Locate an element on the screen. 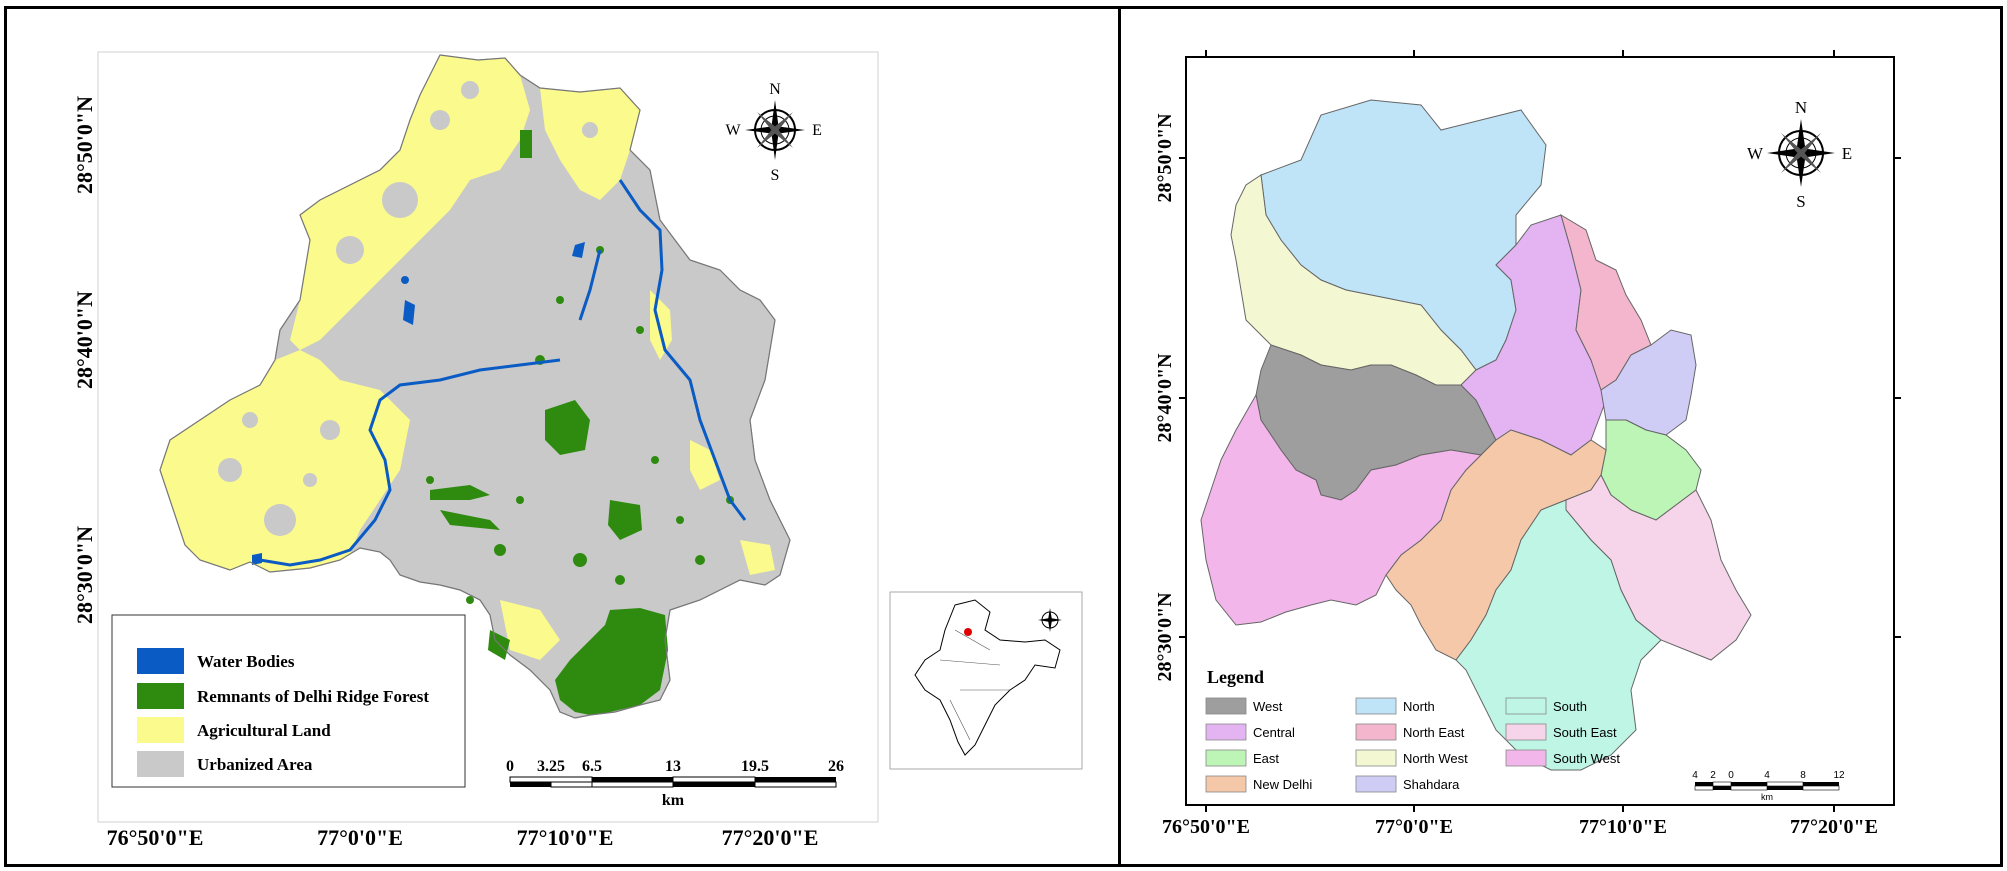 Image resolution: width=2007 pixels, height=871 pixels. inset-compass-icon is located at coordinates (1050, 620).